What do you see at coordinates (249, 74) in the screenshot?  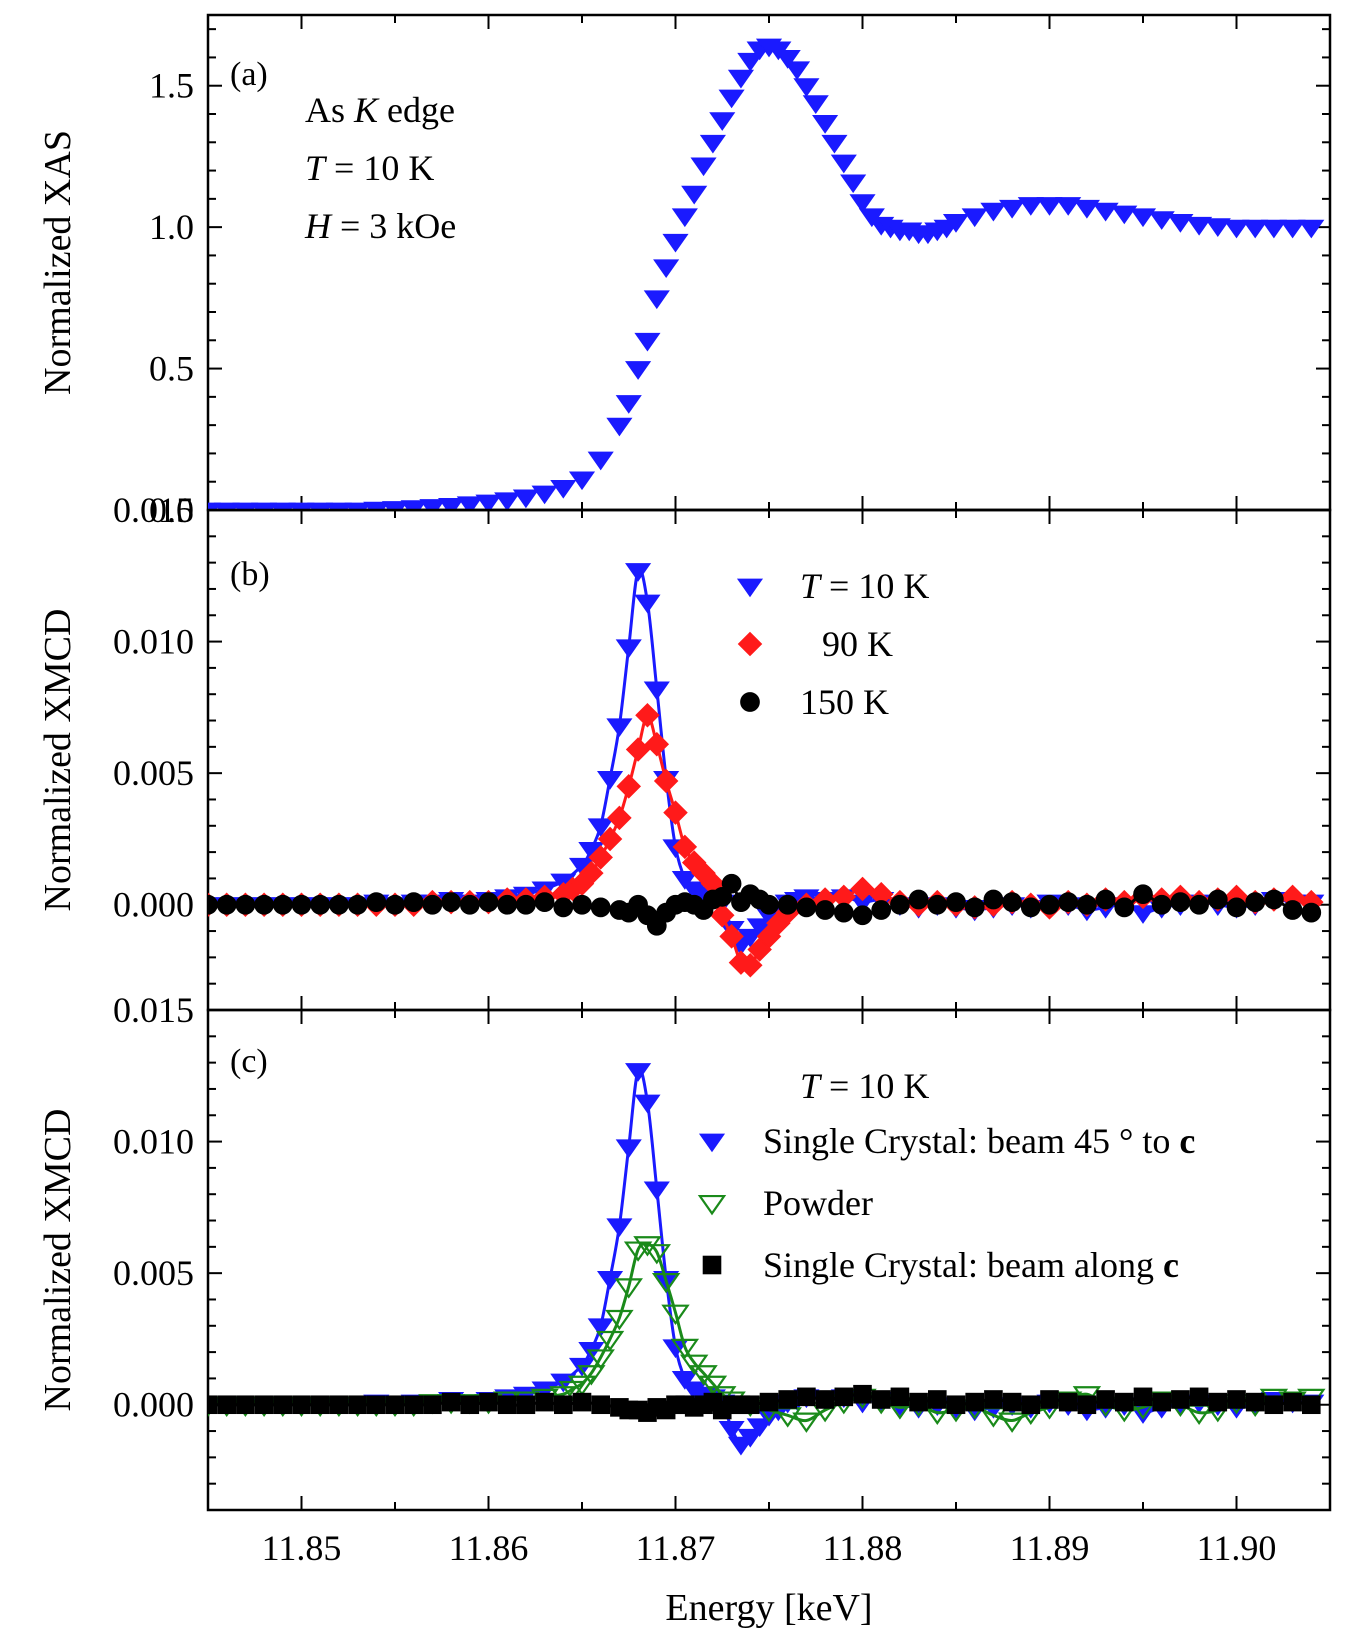 I see `panel-label: (a)` at bounding box center [249, 74].